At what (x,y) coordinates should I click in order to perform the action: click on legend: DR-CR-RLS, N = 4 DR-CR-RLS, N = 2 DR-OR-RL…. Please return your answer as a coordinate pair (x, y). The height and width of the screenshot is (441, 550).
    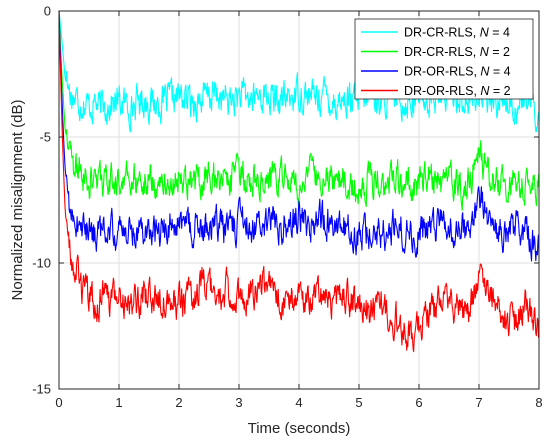
    Looking at the image, I should click on (444, 59).